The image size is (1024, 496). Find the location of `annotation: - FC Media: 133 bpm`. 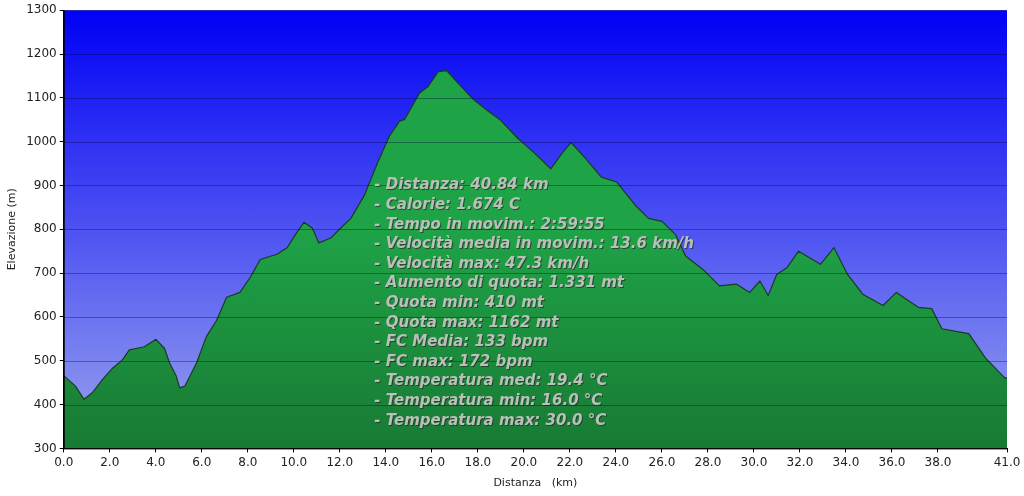

annotation: - FC Media: 133 bpm is located at coordinates (461, 341).